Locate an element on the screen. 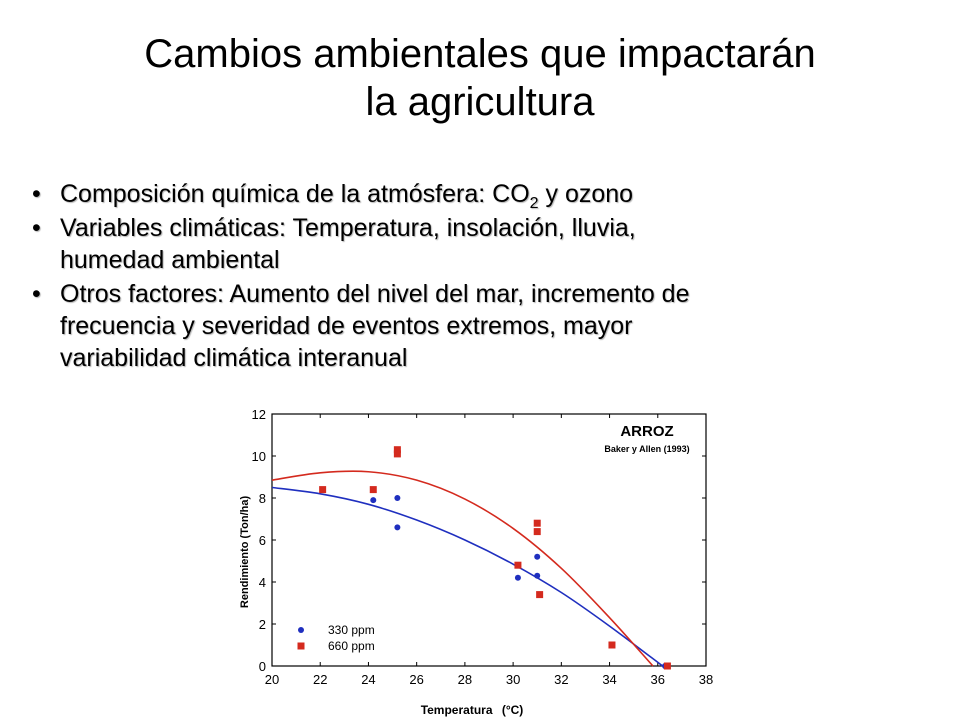 The image size is (960, 725). x-axis-label: Temperatura (°C) is located at coordinates (472, 710).